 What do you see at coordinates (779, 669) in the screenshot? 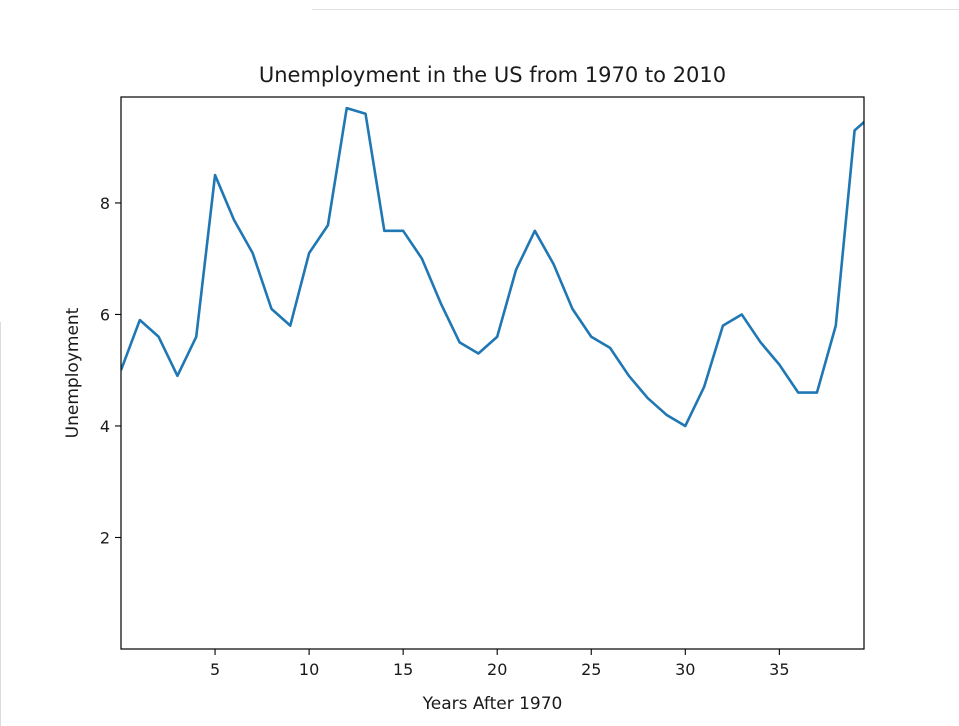
I see `x-tick-label: 35` at bounding box center [779, 669].